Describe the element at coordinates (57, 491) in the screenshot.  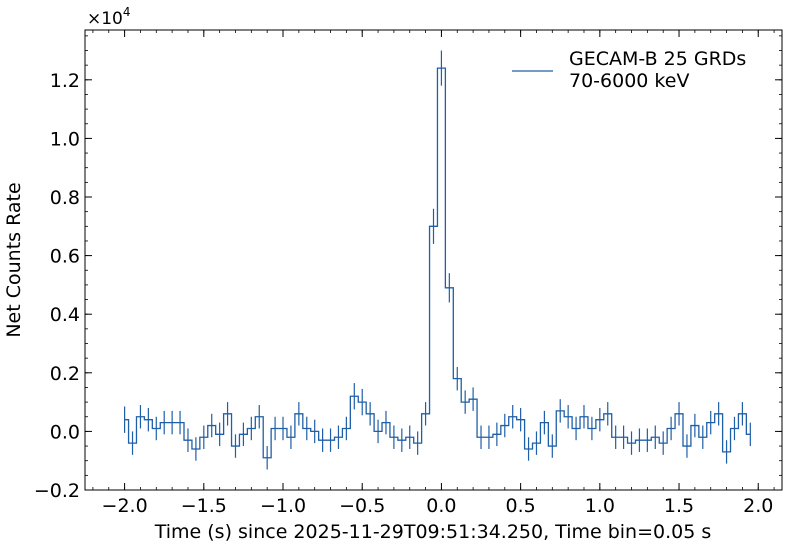
I see `y-tick-label: −0.2` at that location.